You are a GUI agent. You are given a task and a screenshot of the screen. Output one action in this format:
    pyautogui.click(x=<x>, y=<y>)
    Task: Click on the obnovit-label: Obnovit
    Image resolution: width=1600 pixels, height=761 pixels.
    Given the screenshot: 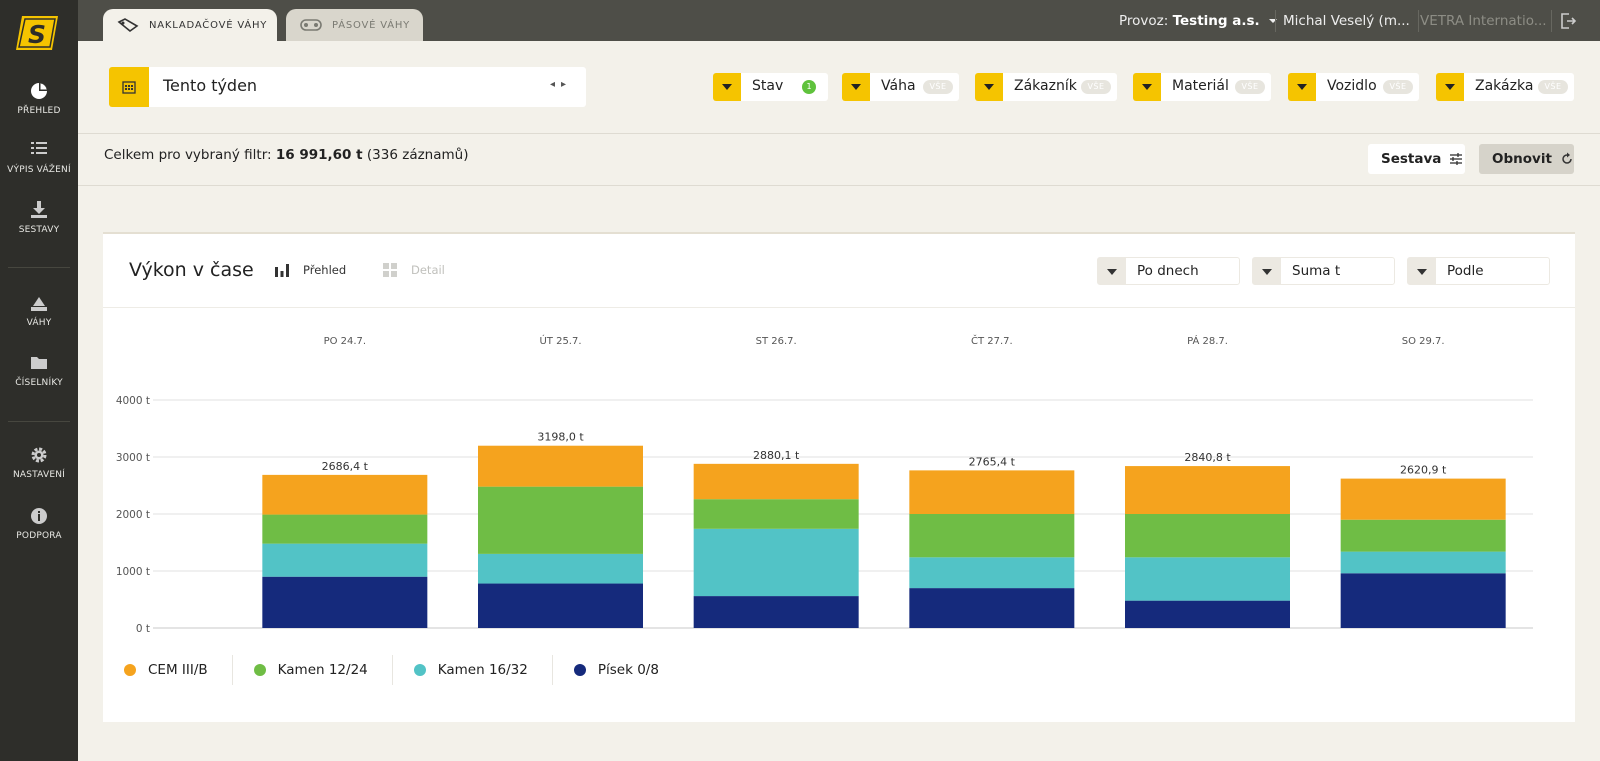 What is the action you would take?
    pyautogui.click(x=1522, y=159)
    